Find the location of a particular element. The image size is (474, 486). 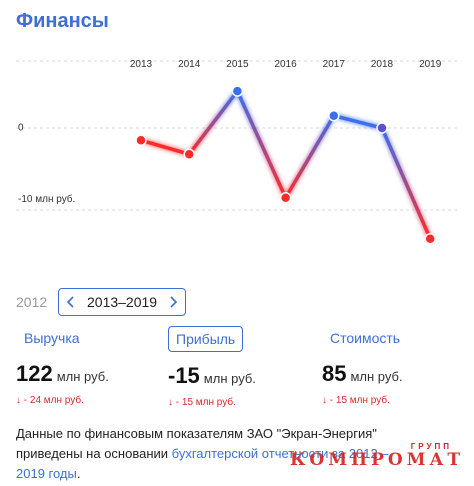

source-note-end: . is located at coordinates (78, 473).